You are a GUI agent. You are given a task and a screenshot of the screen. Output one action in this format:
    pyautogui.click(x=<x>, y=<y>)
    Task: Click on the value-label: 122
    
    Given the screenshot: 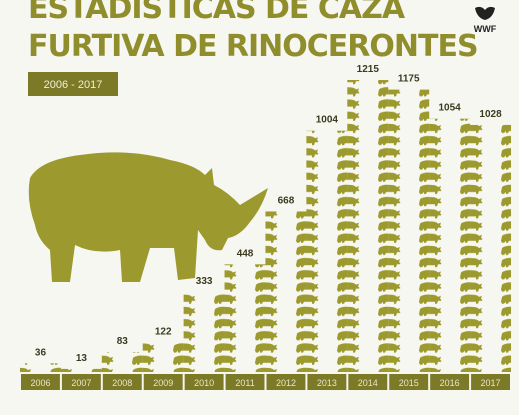 What is the action you would take?
    pyautogui.click(x=163, y=332)
    